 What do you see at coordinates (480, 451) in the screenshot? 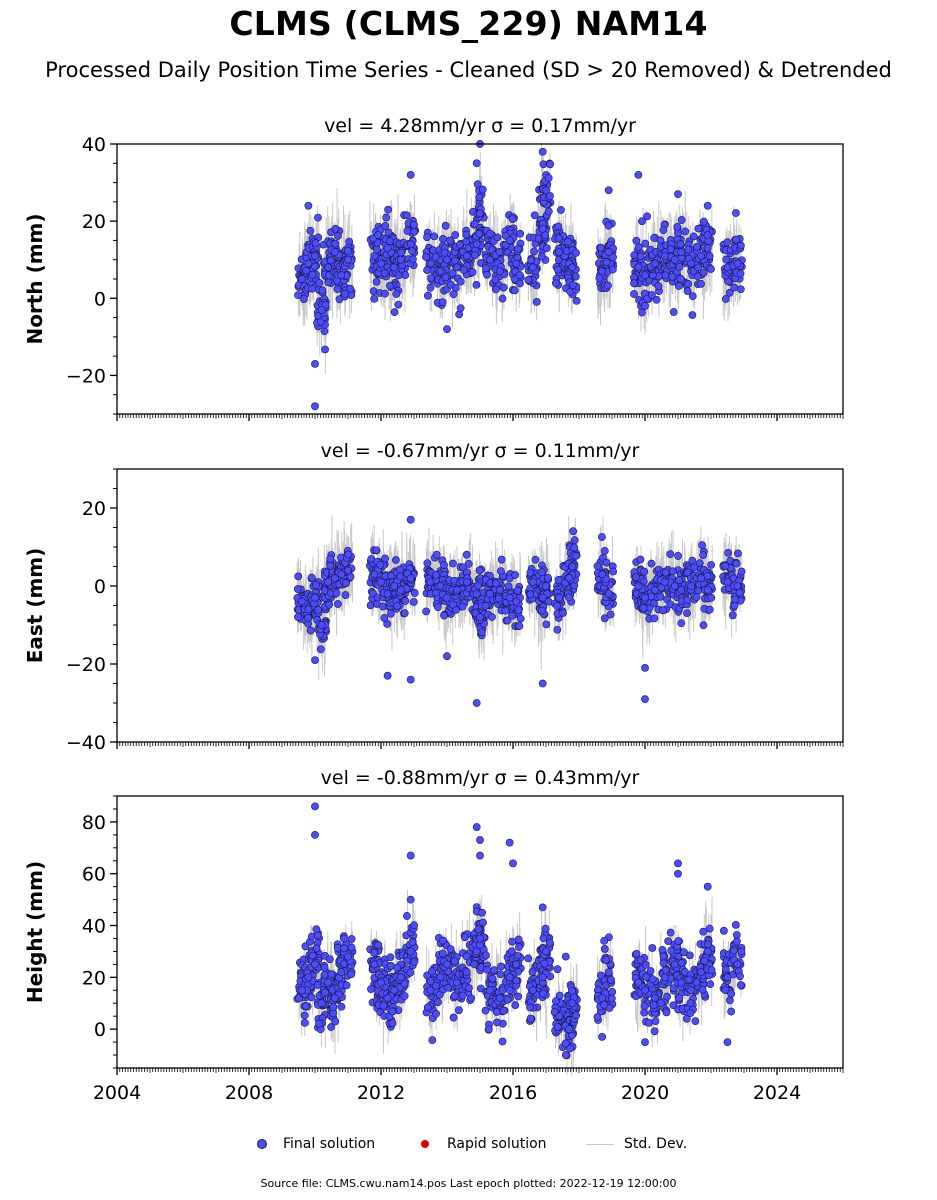
I see `panel-title: vel = -0.67mm/yr σ = 0.11mm/yr` at bounding box center [480, 451].